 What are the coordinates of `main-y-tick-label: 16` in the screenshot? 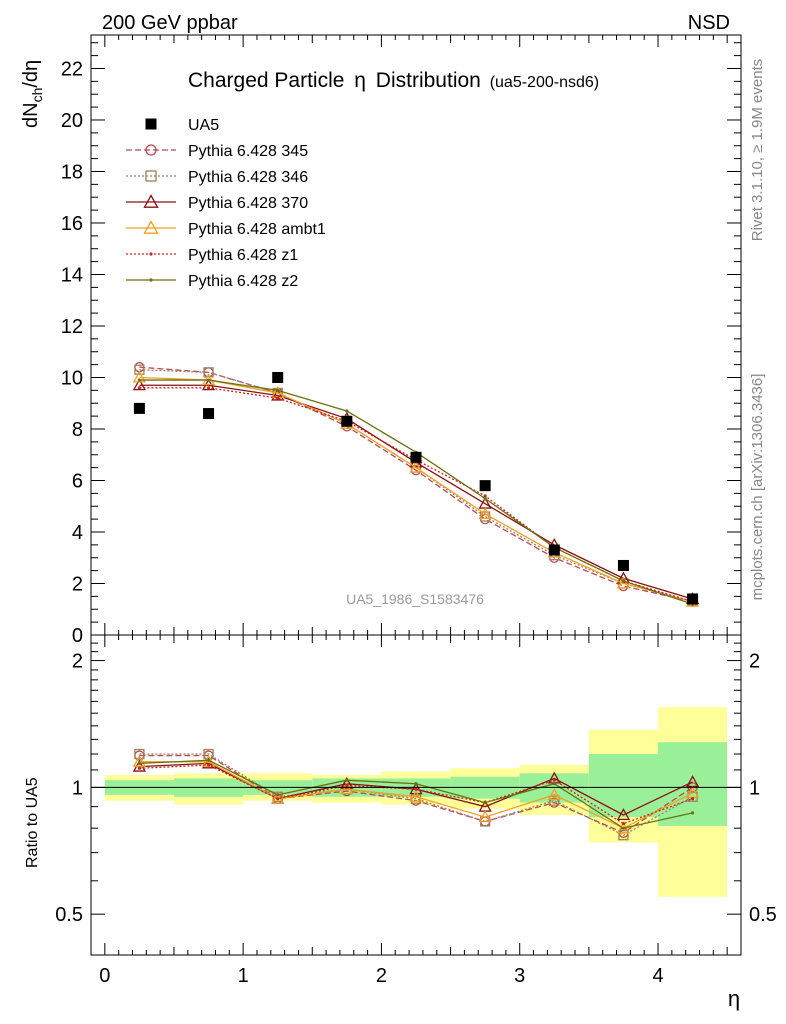 It's located at (72, 224).